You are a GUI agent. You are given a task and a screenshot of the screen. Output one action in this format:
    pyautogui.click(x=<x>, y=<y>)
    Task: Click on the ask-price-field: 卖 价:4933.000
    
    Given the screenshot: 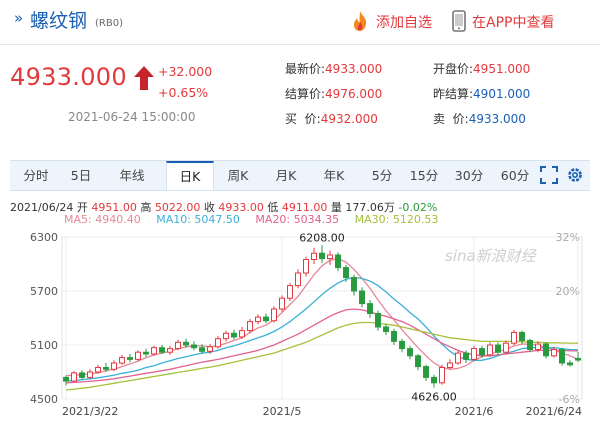 What is the action you would take?
    pyautogui.click(x=479, y=119)
    